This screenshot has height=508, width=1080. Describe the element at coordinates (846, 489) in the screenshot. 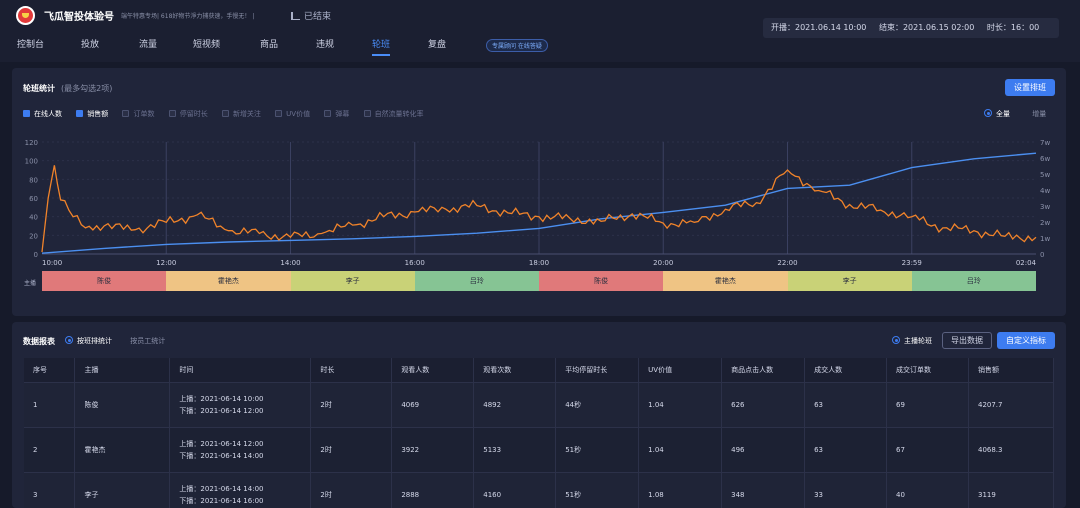

I see `cell-buyers: 33` at that location.